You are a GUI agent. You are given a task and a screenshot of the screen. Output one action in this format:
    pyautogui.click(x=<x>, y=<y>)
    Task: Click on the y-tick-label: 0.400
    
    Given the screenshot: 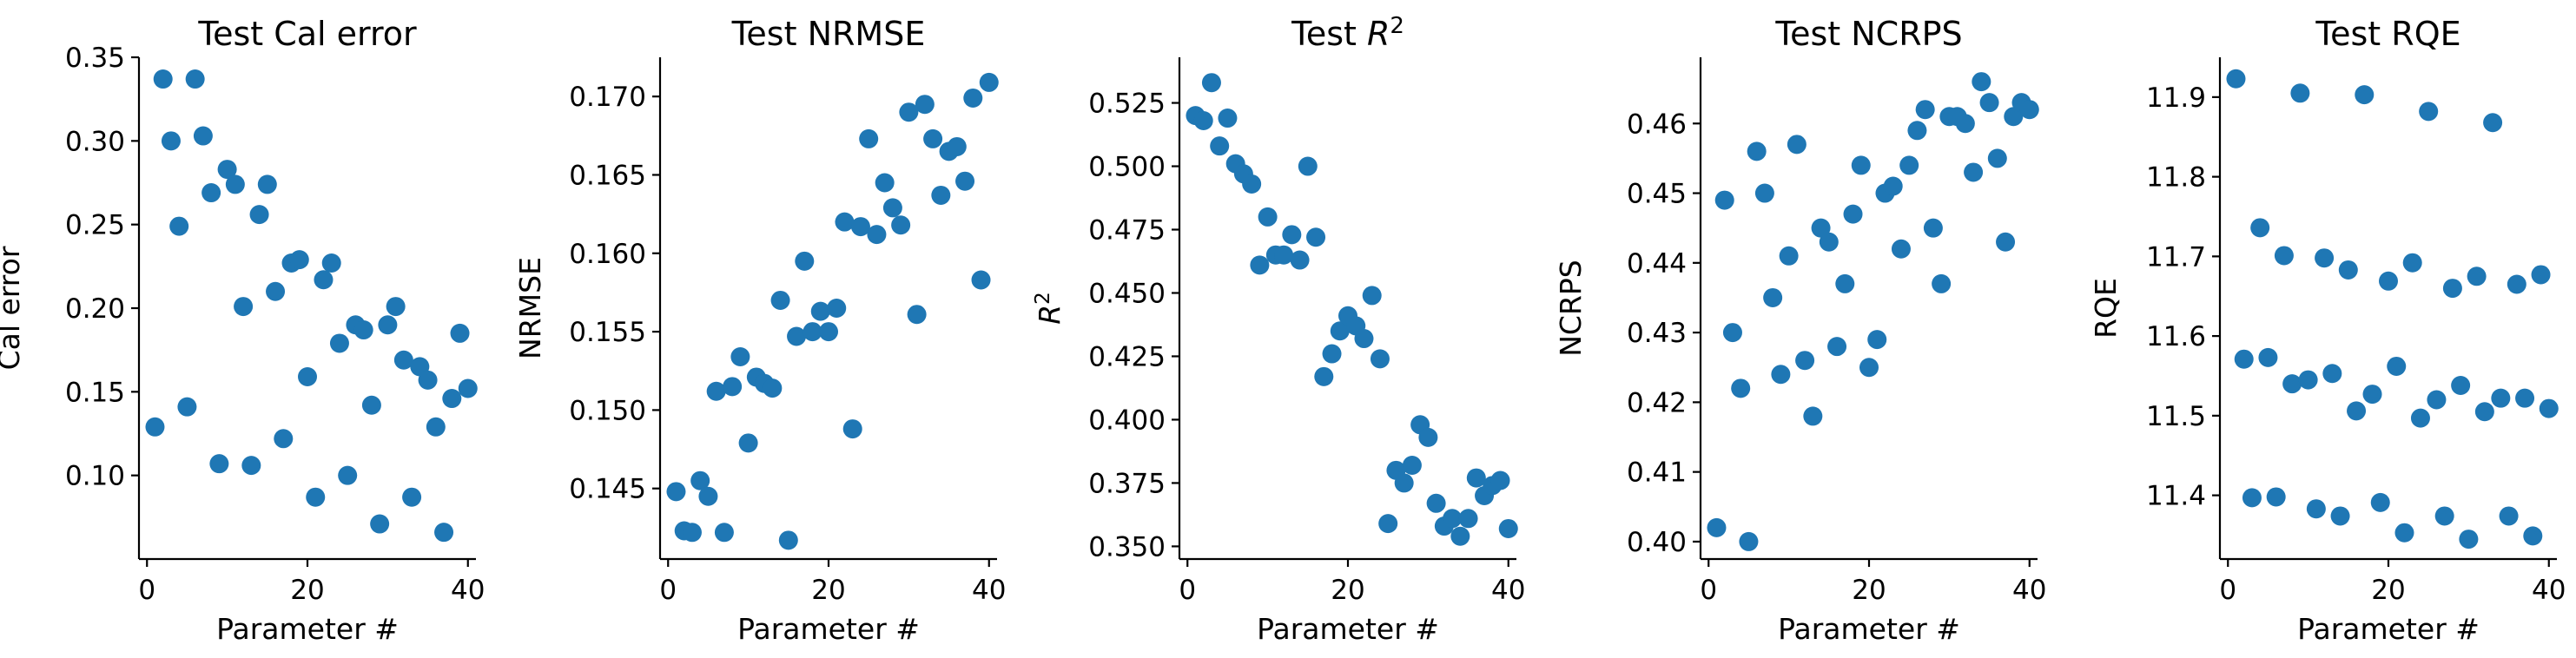 What is the action you would take?
    pyautogui.click(x=1127, y=420)
    